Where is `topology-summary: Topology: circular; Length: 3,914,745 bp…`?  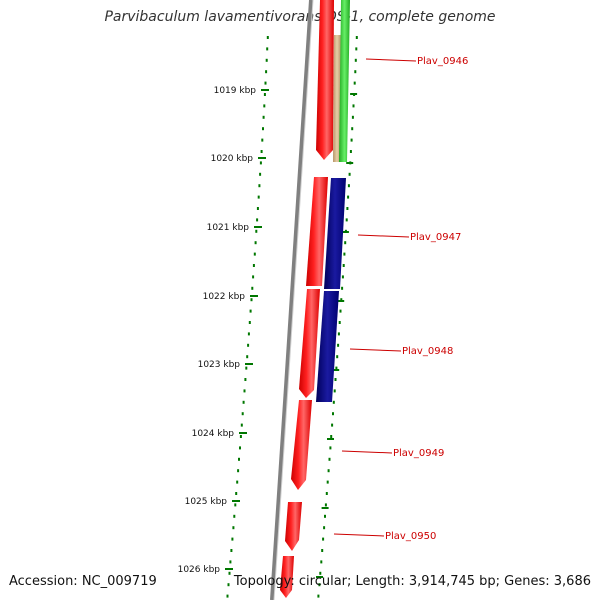 topology-summary: Topology: circular; Length: 3,914,745 bp… is located at coordinates (412, 581).